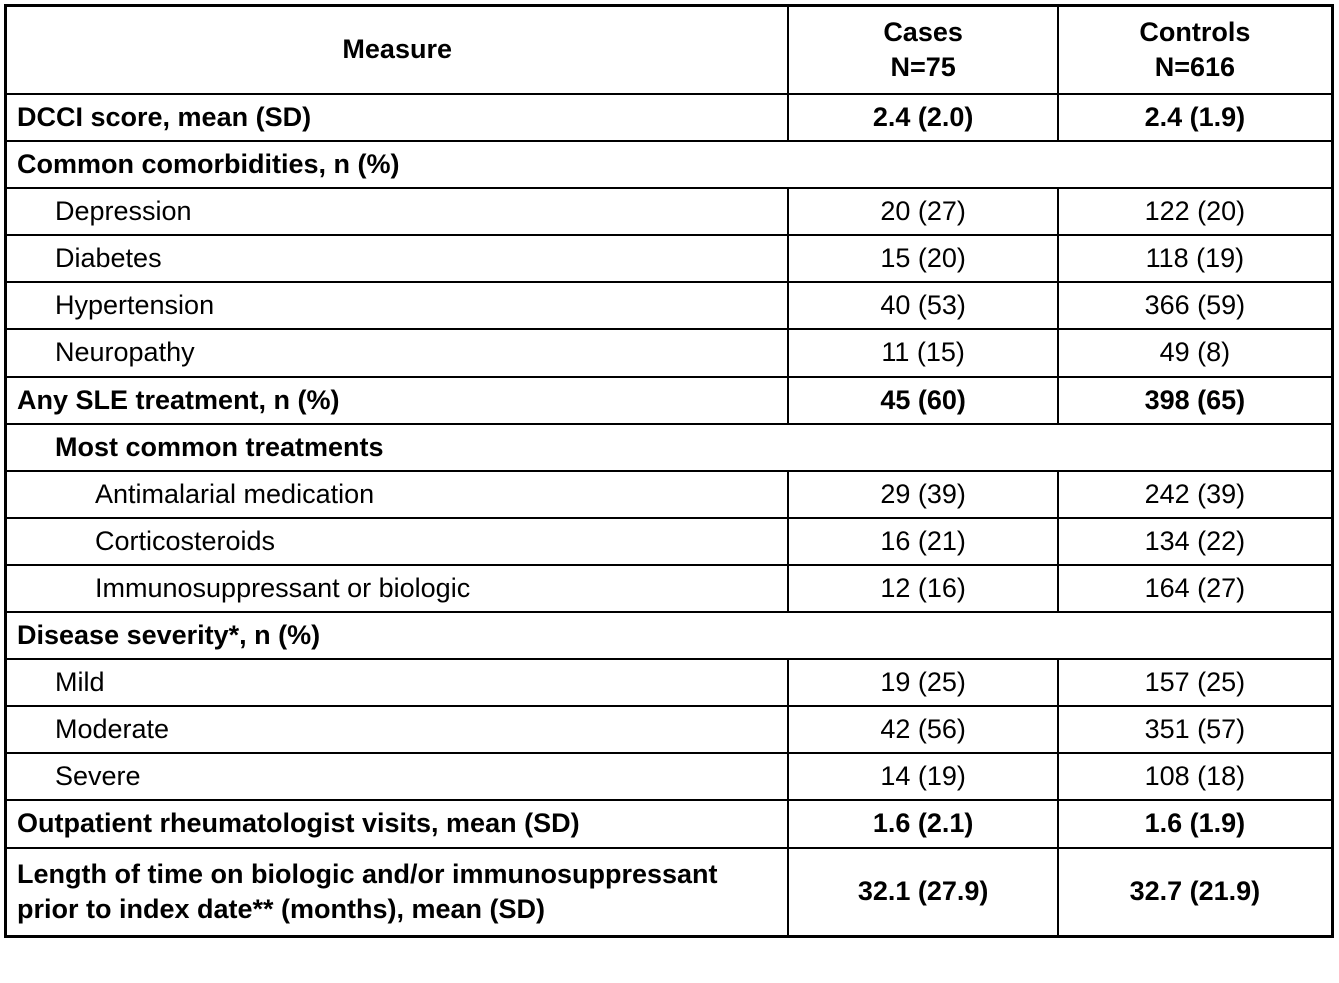  Describe the element at coordinates (1195, 683) in the screenshot. I see `row-controls-value: 157 (25)` at that location.